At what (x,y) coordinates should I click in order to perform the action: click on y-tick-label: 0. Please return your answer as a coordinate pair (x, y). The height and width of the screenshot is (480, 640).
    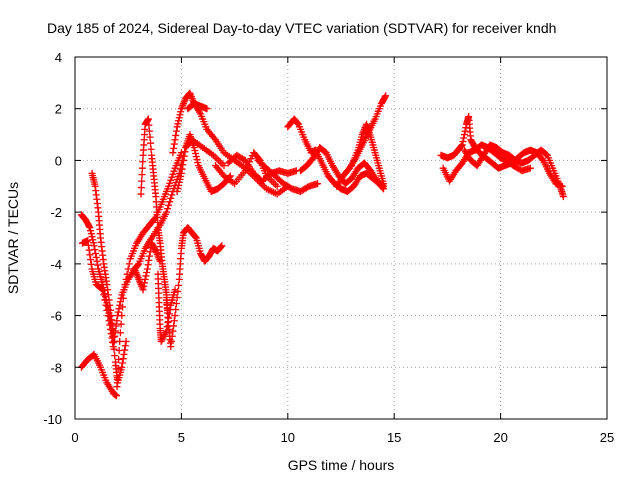
    Looking at the image, I should click on (58, 160).